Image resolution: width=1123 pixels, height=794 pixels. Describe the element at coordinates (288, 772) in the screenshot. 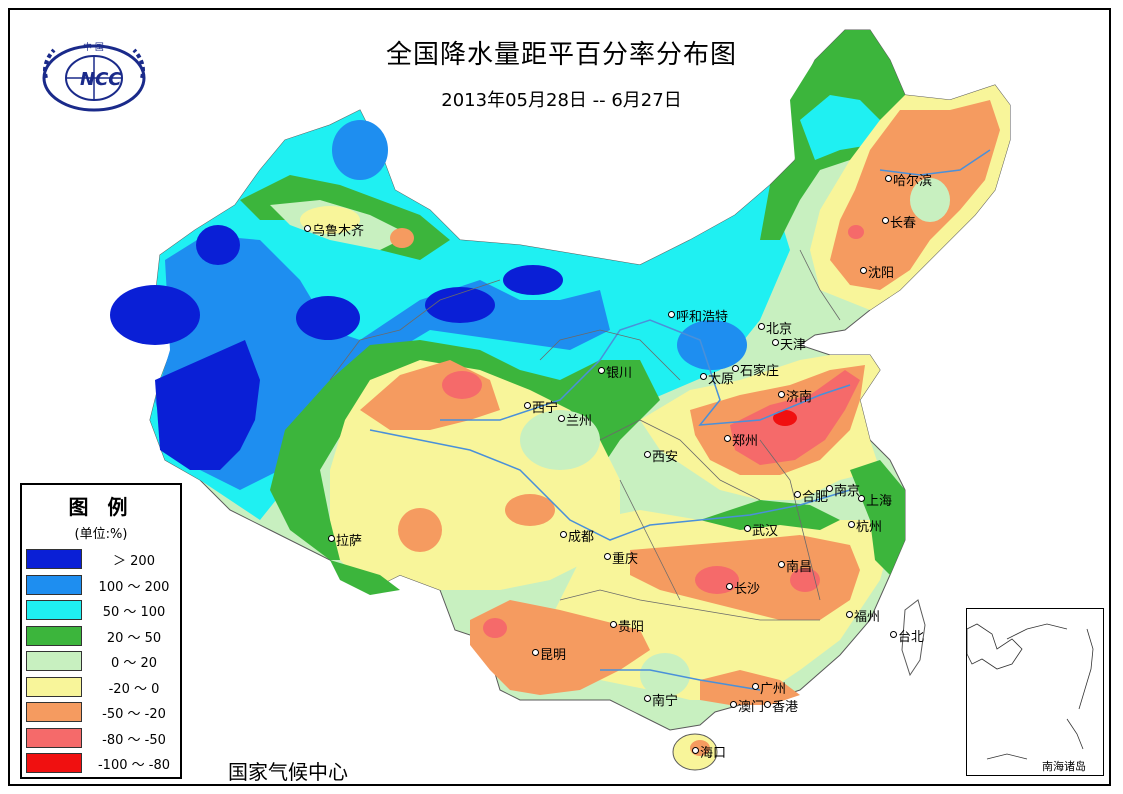

I see `agency-name: 国家气候中心` at that location.